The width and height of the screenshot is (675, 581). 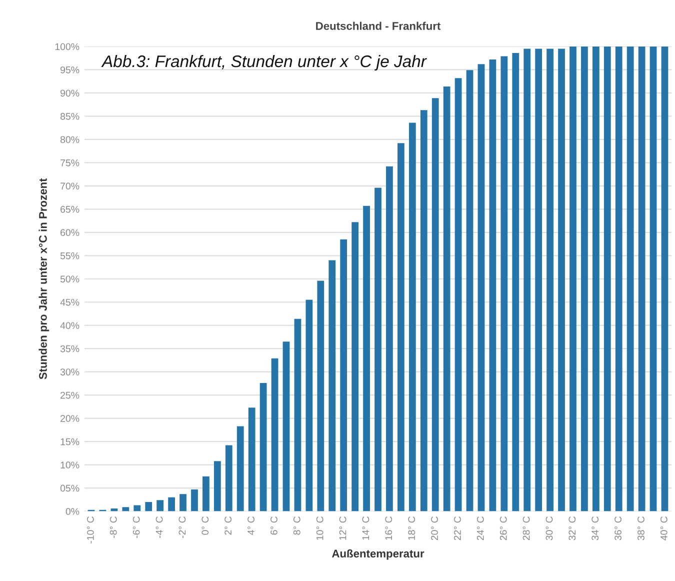 What do you see at coordinates (264, 62) in the screenshot?
I see `annotation: Abb.3: Frankfurt, Stunden unter x °C je Jahr` at bounding box center [264, 62].